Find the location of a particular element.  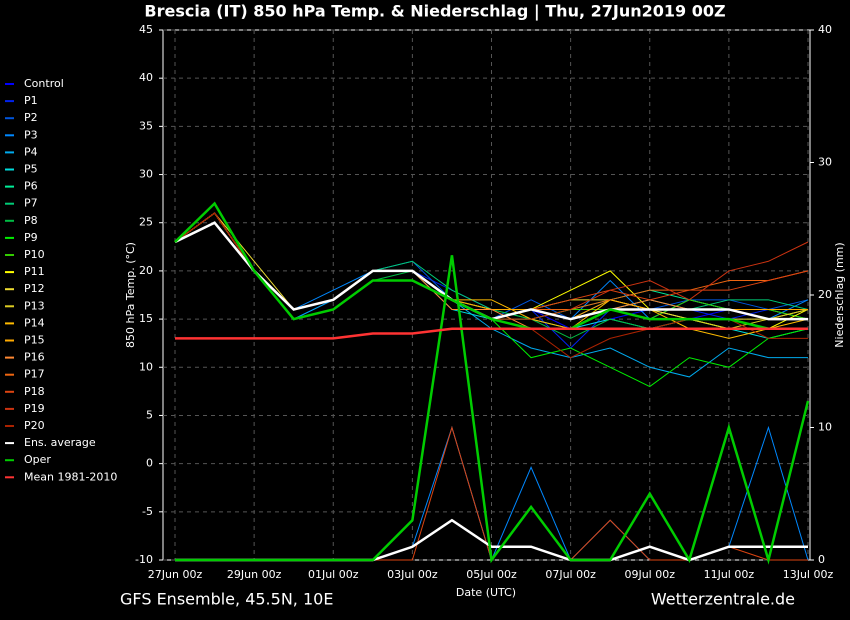

y-tick-label: 40 is located at coordinates (146, 77).